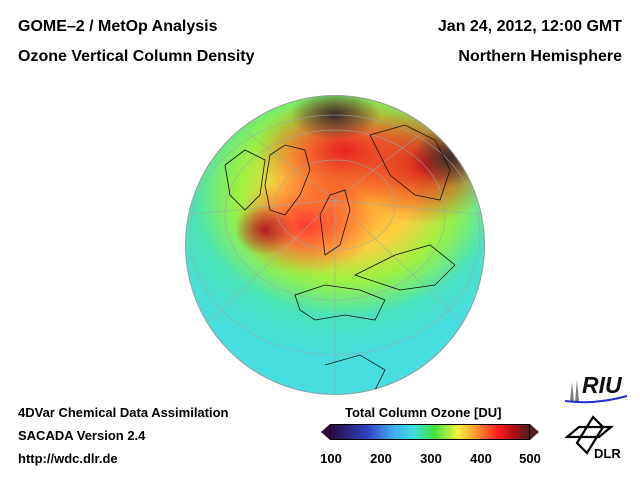  I want to click on map-title: GOME–2 / MetOp Analysis, so click(118, 26).